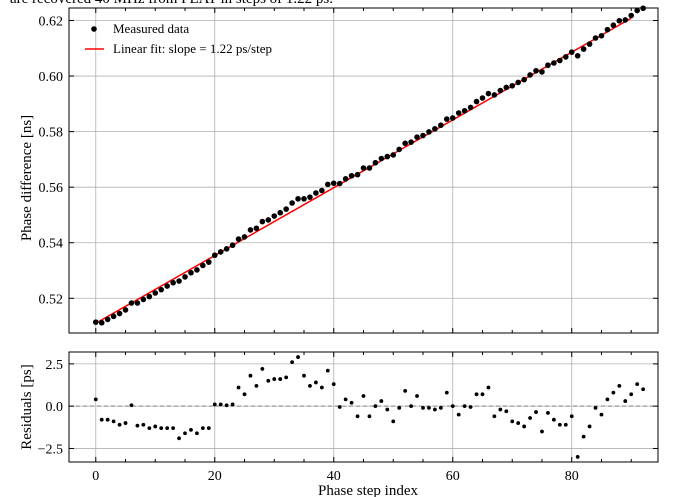 The width and height of the screenshot is (688, 497). Describe the element at coordinates (94, 29) in the screenshot. I see `legend-marker-measured` at that location.